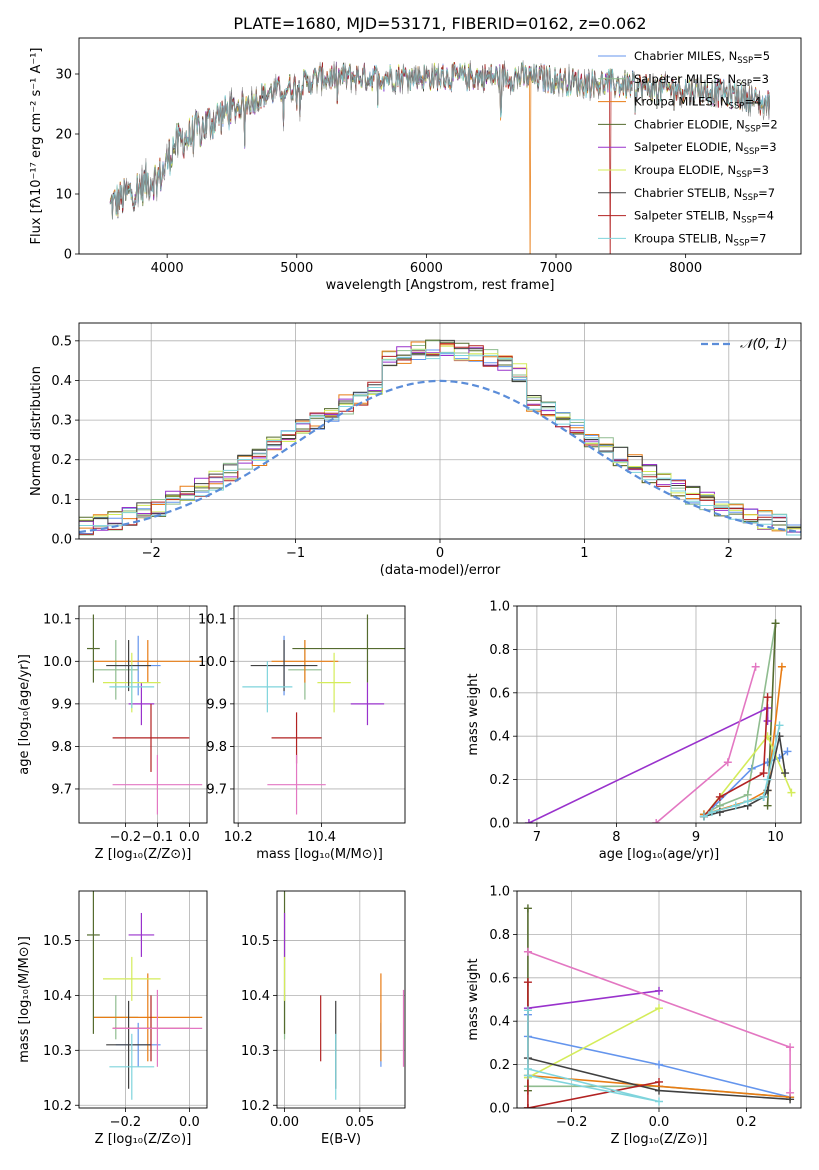 The width and height of the screenshot is (819, 1170). I want to click on x-axis-label: E(B-V), so click(341, 1139).